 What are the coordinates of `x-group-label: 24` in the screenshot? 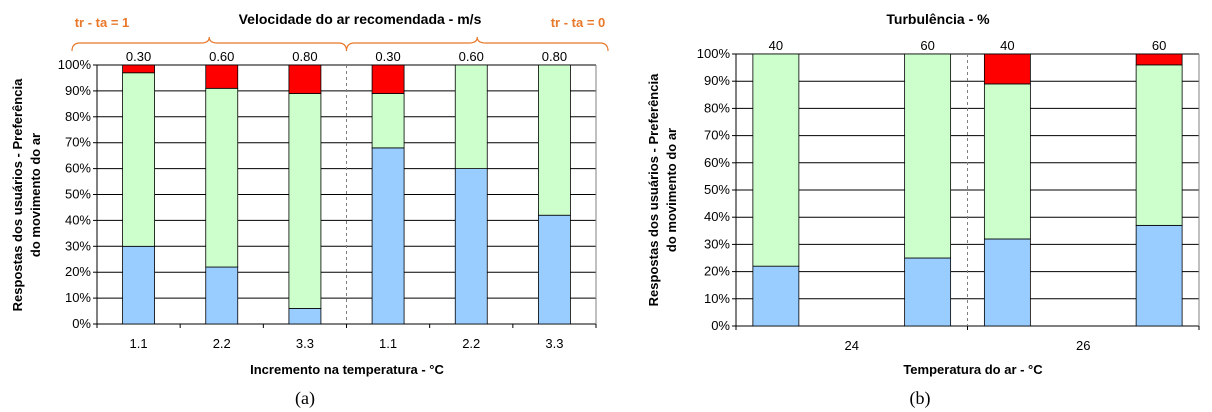 It's located at (852, 345).